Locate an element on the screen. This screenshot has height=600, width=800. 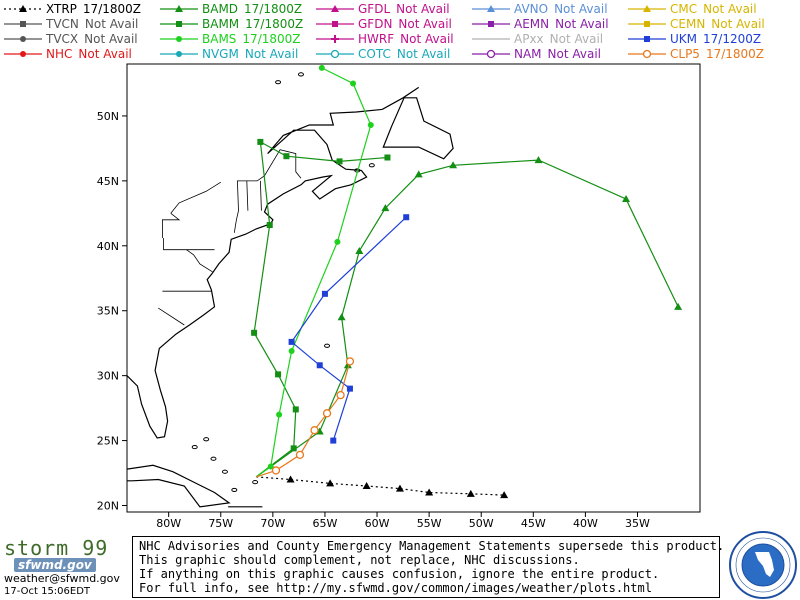
legend-model: NAM is located at coordinates (528, 54).